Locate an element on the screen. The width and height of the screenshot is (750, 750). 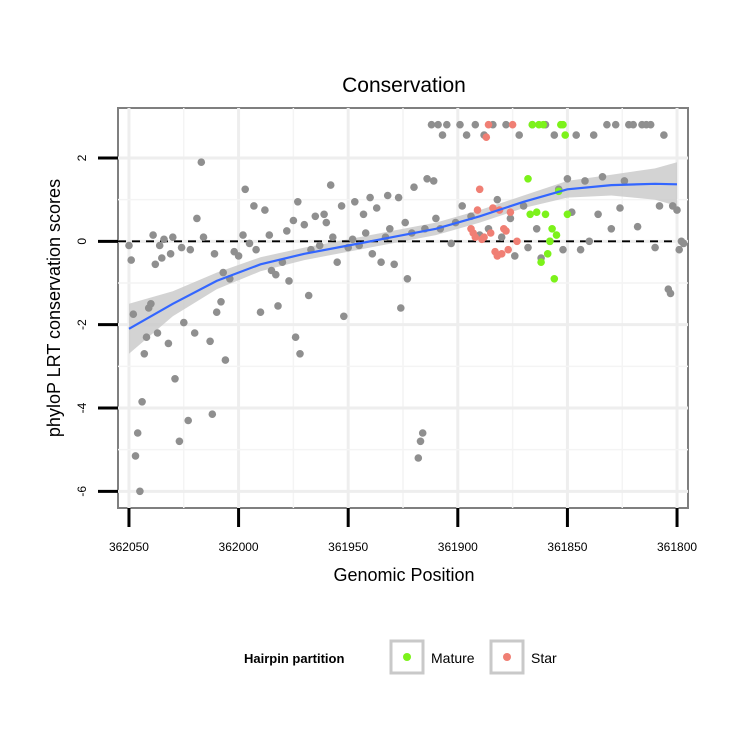
legend-marker-star is located at coordinates (507, 657).